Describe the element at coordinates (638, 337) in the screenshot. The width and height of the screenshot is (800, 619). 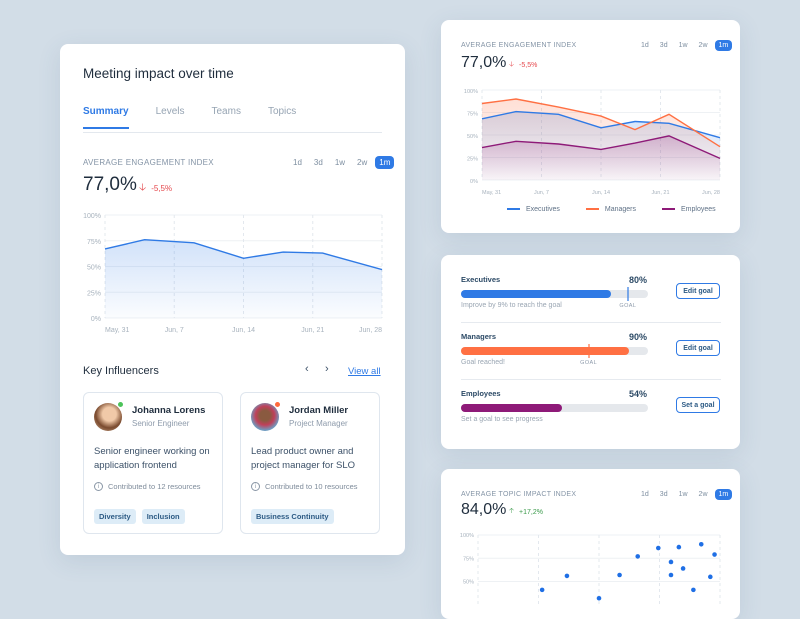
I see `goal-percent: 90%` at that location.